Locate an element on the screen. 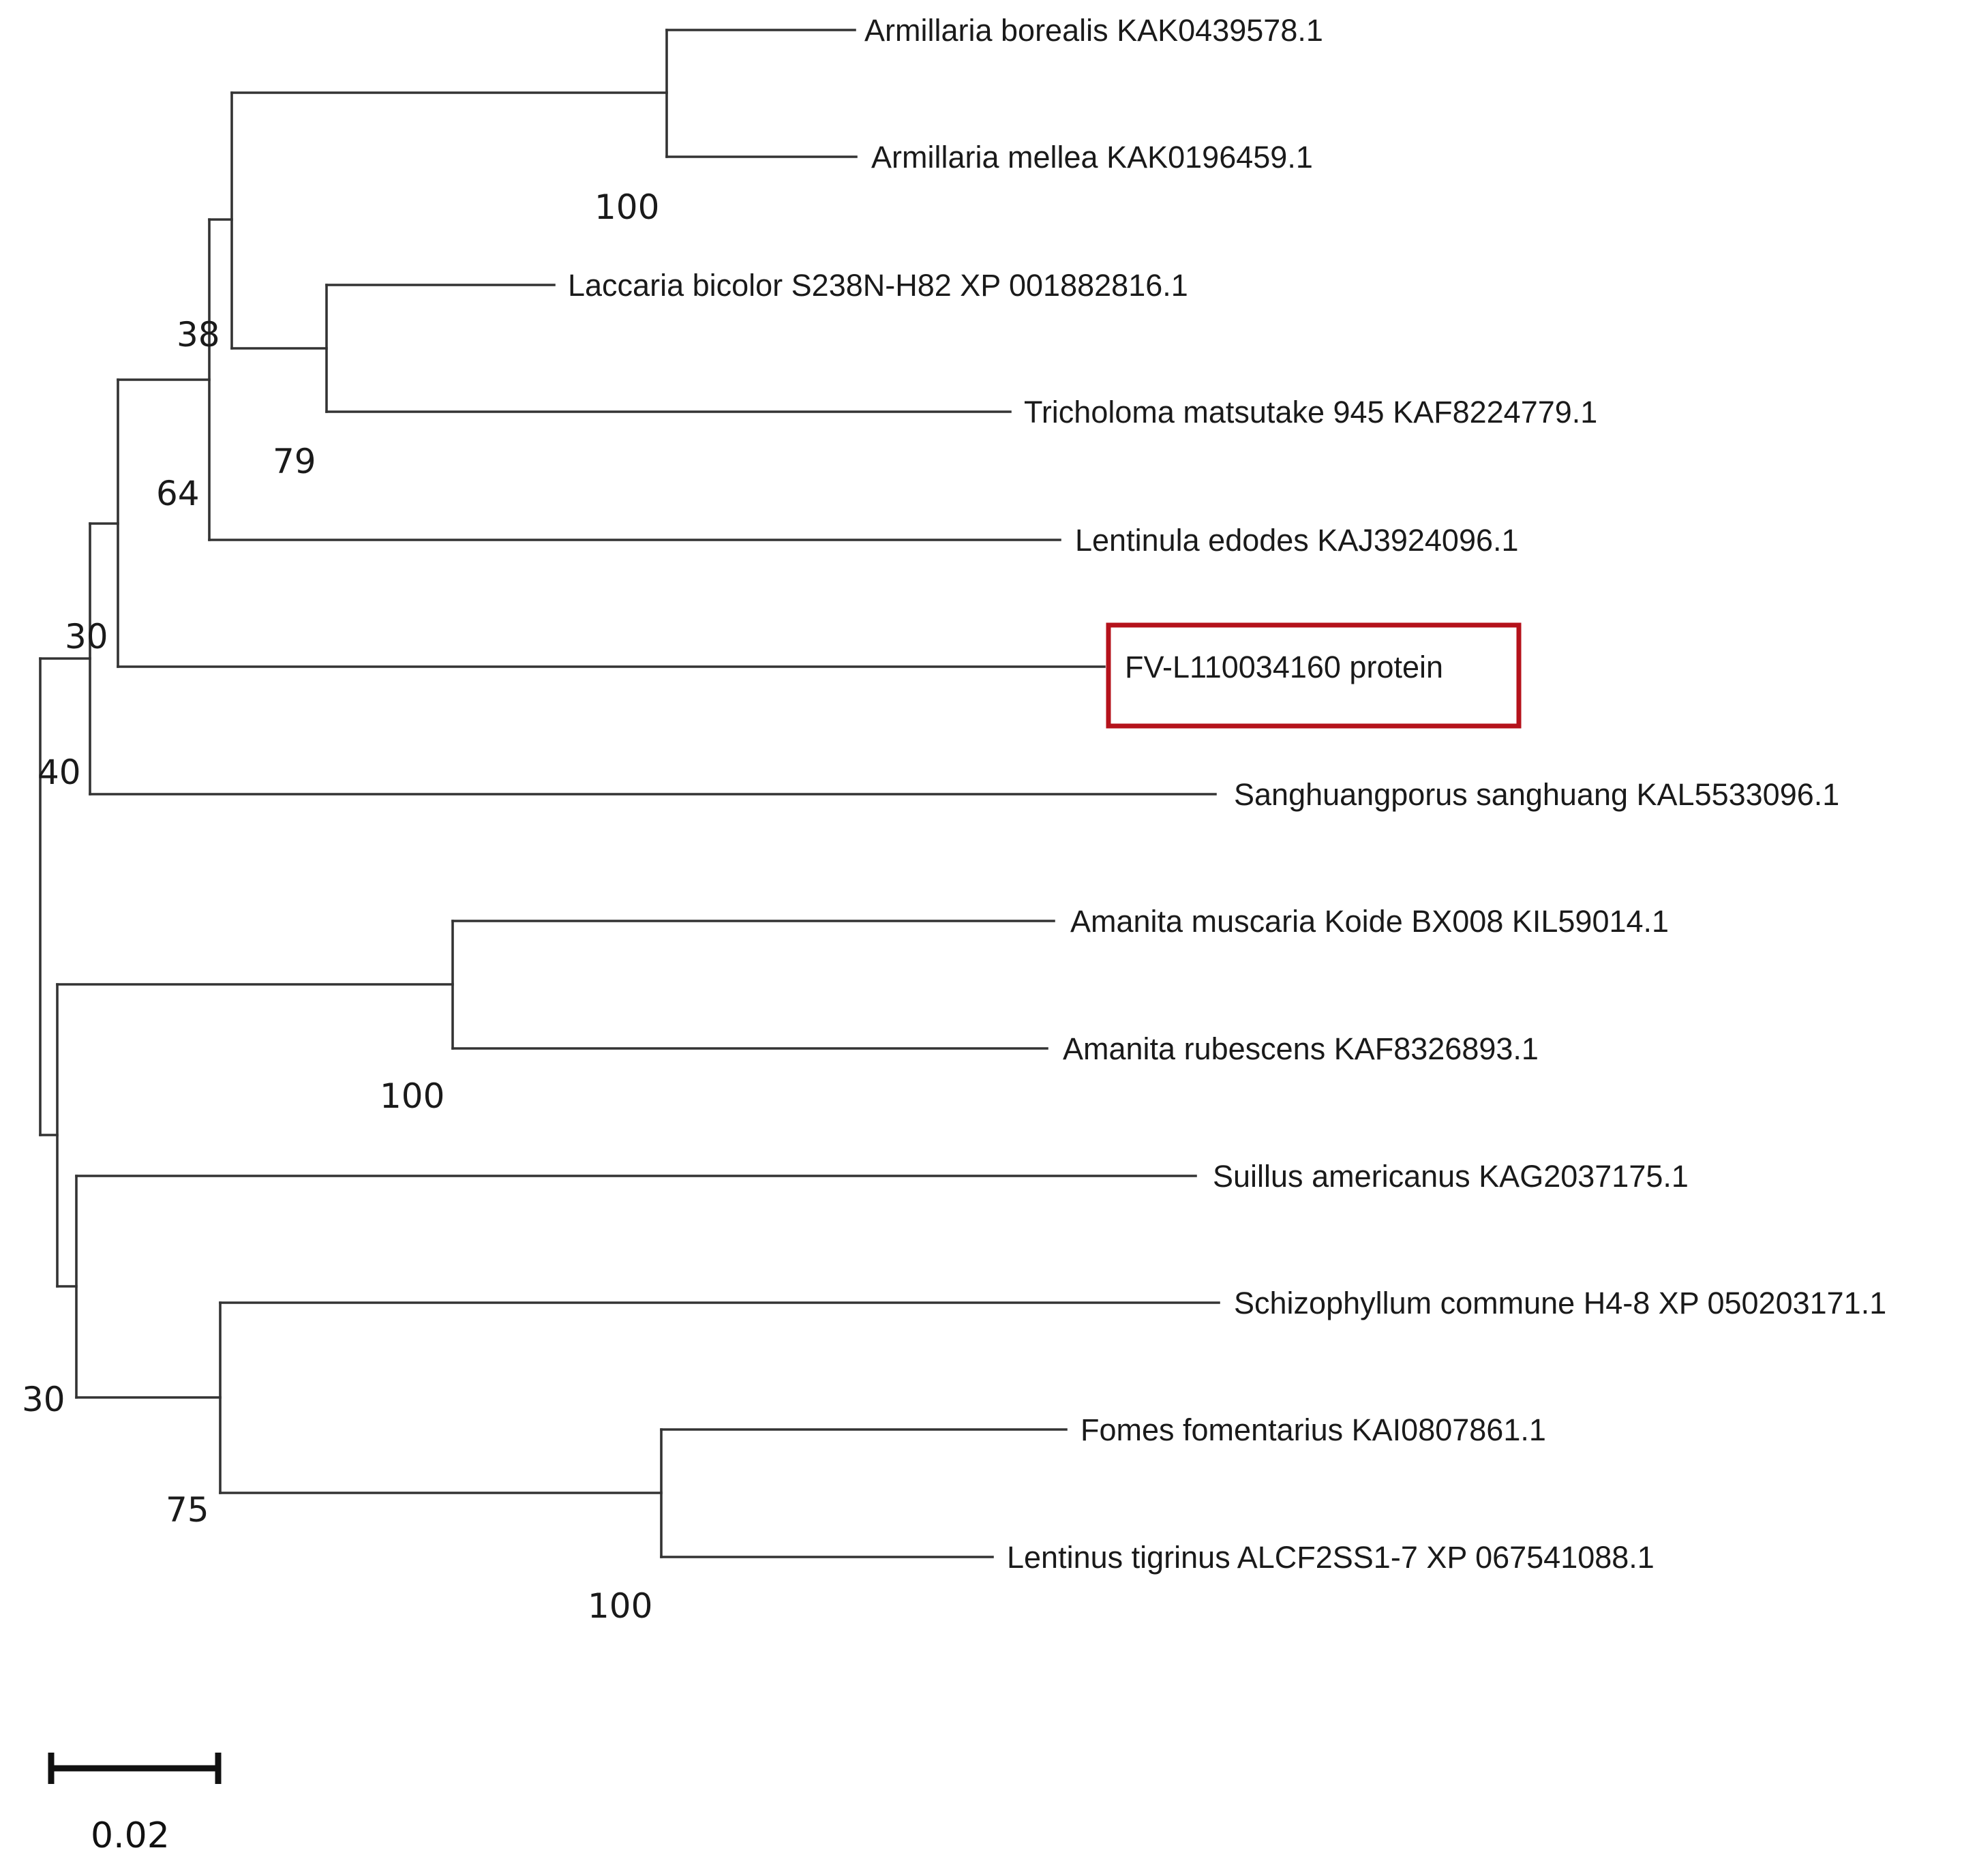  taxon-label: Amanita rubescens KAF8326893.1 is located at coordinates (1301, 1049).